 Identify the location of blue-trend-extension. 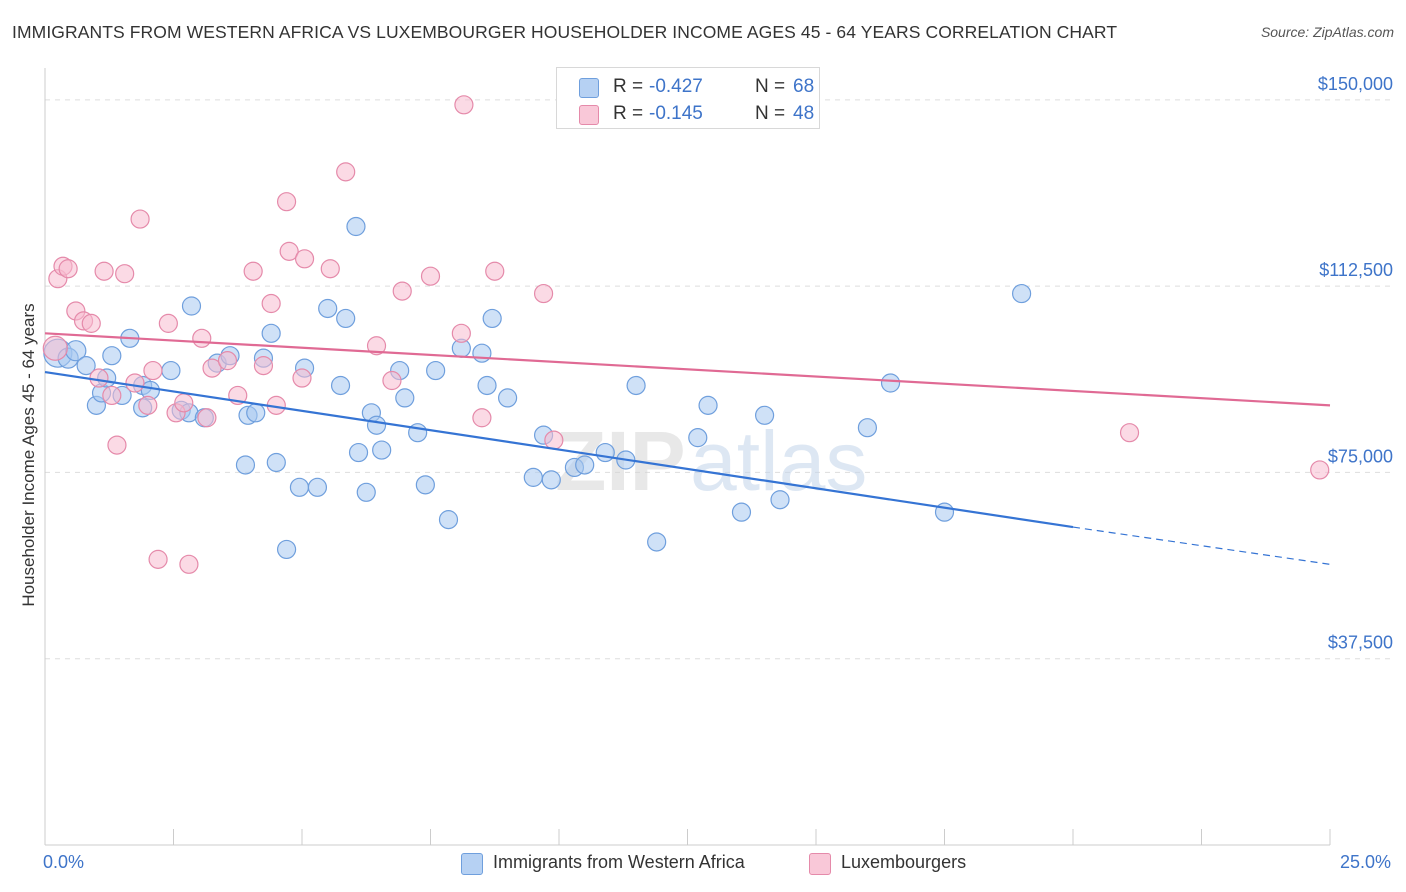
(1201, 545).